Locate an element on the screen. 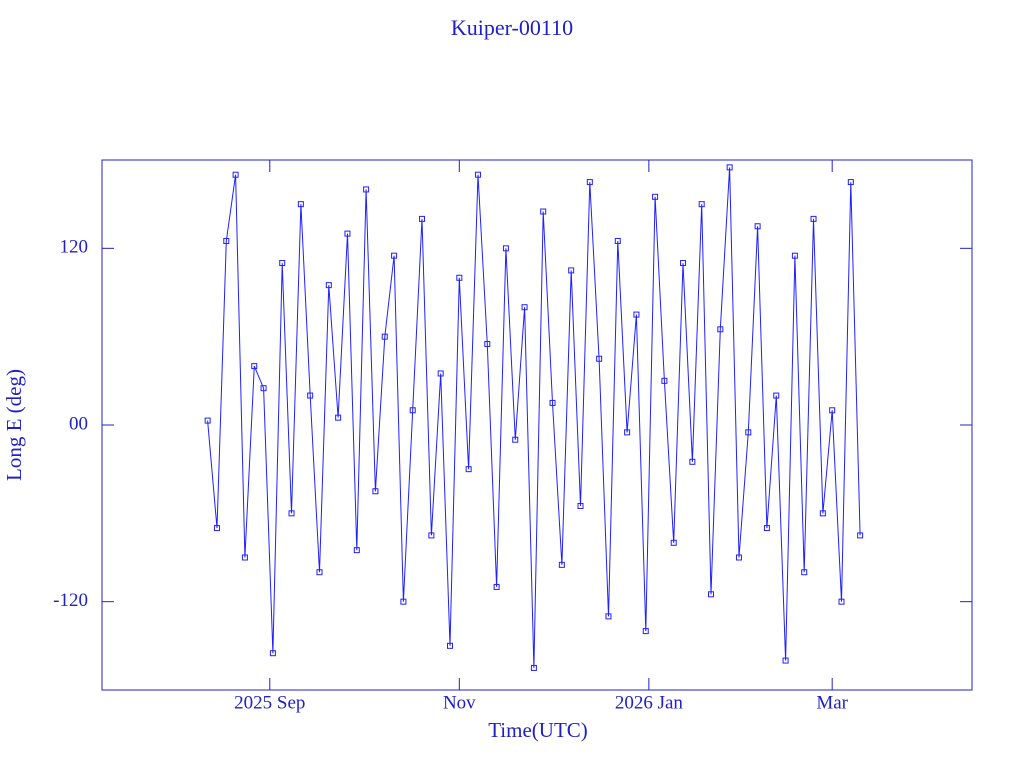  x-tick-label: Nov is located at coordinates (459, 702).